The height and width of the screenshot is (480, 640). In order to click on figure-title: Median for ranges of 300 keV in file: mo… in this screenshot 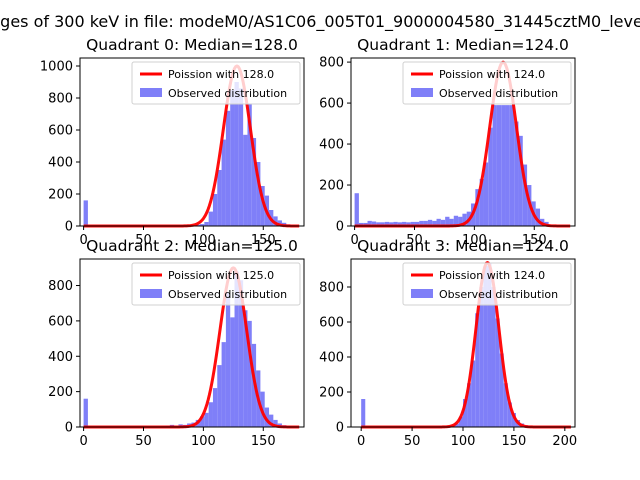, I will do `click(320, 22)`.